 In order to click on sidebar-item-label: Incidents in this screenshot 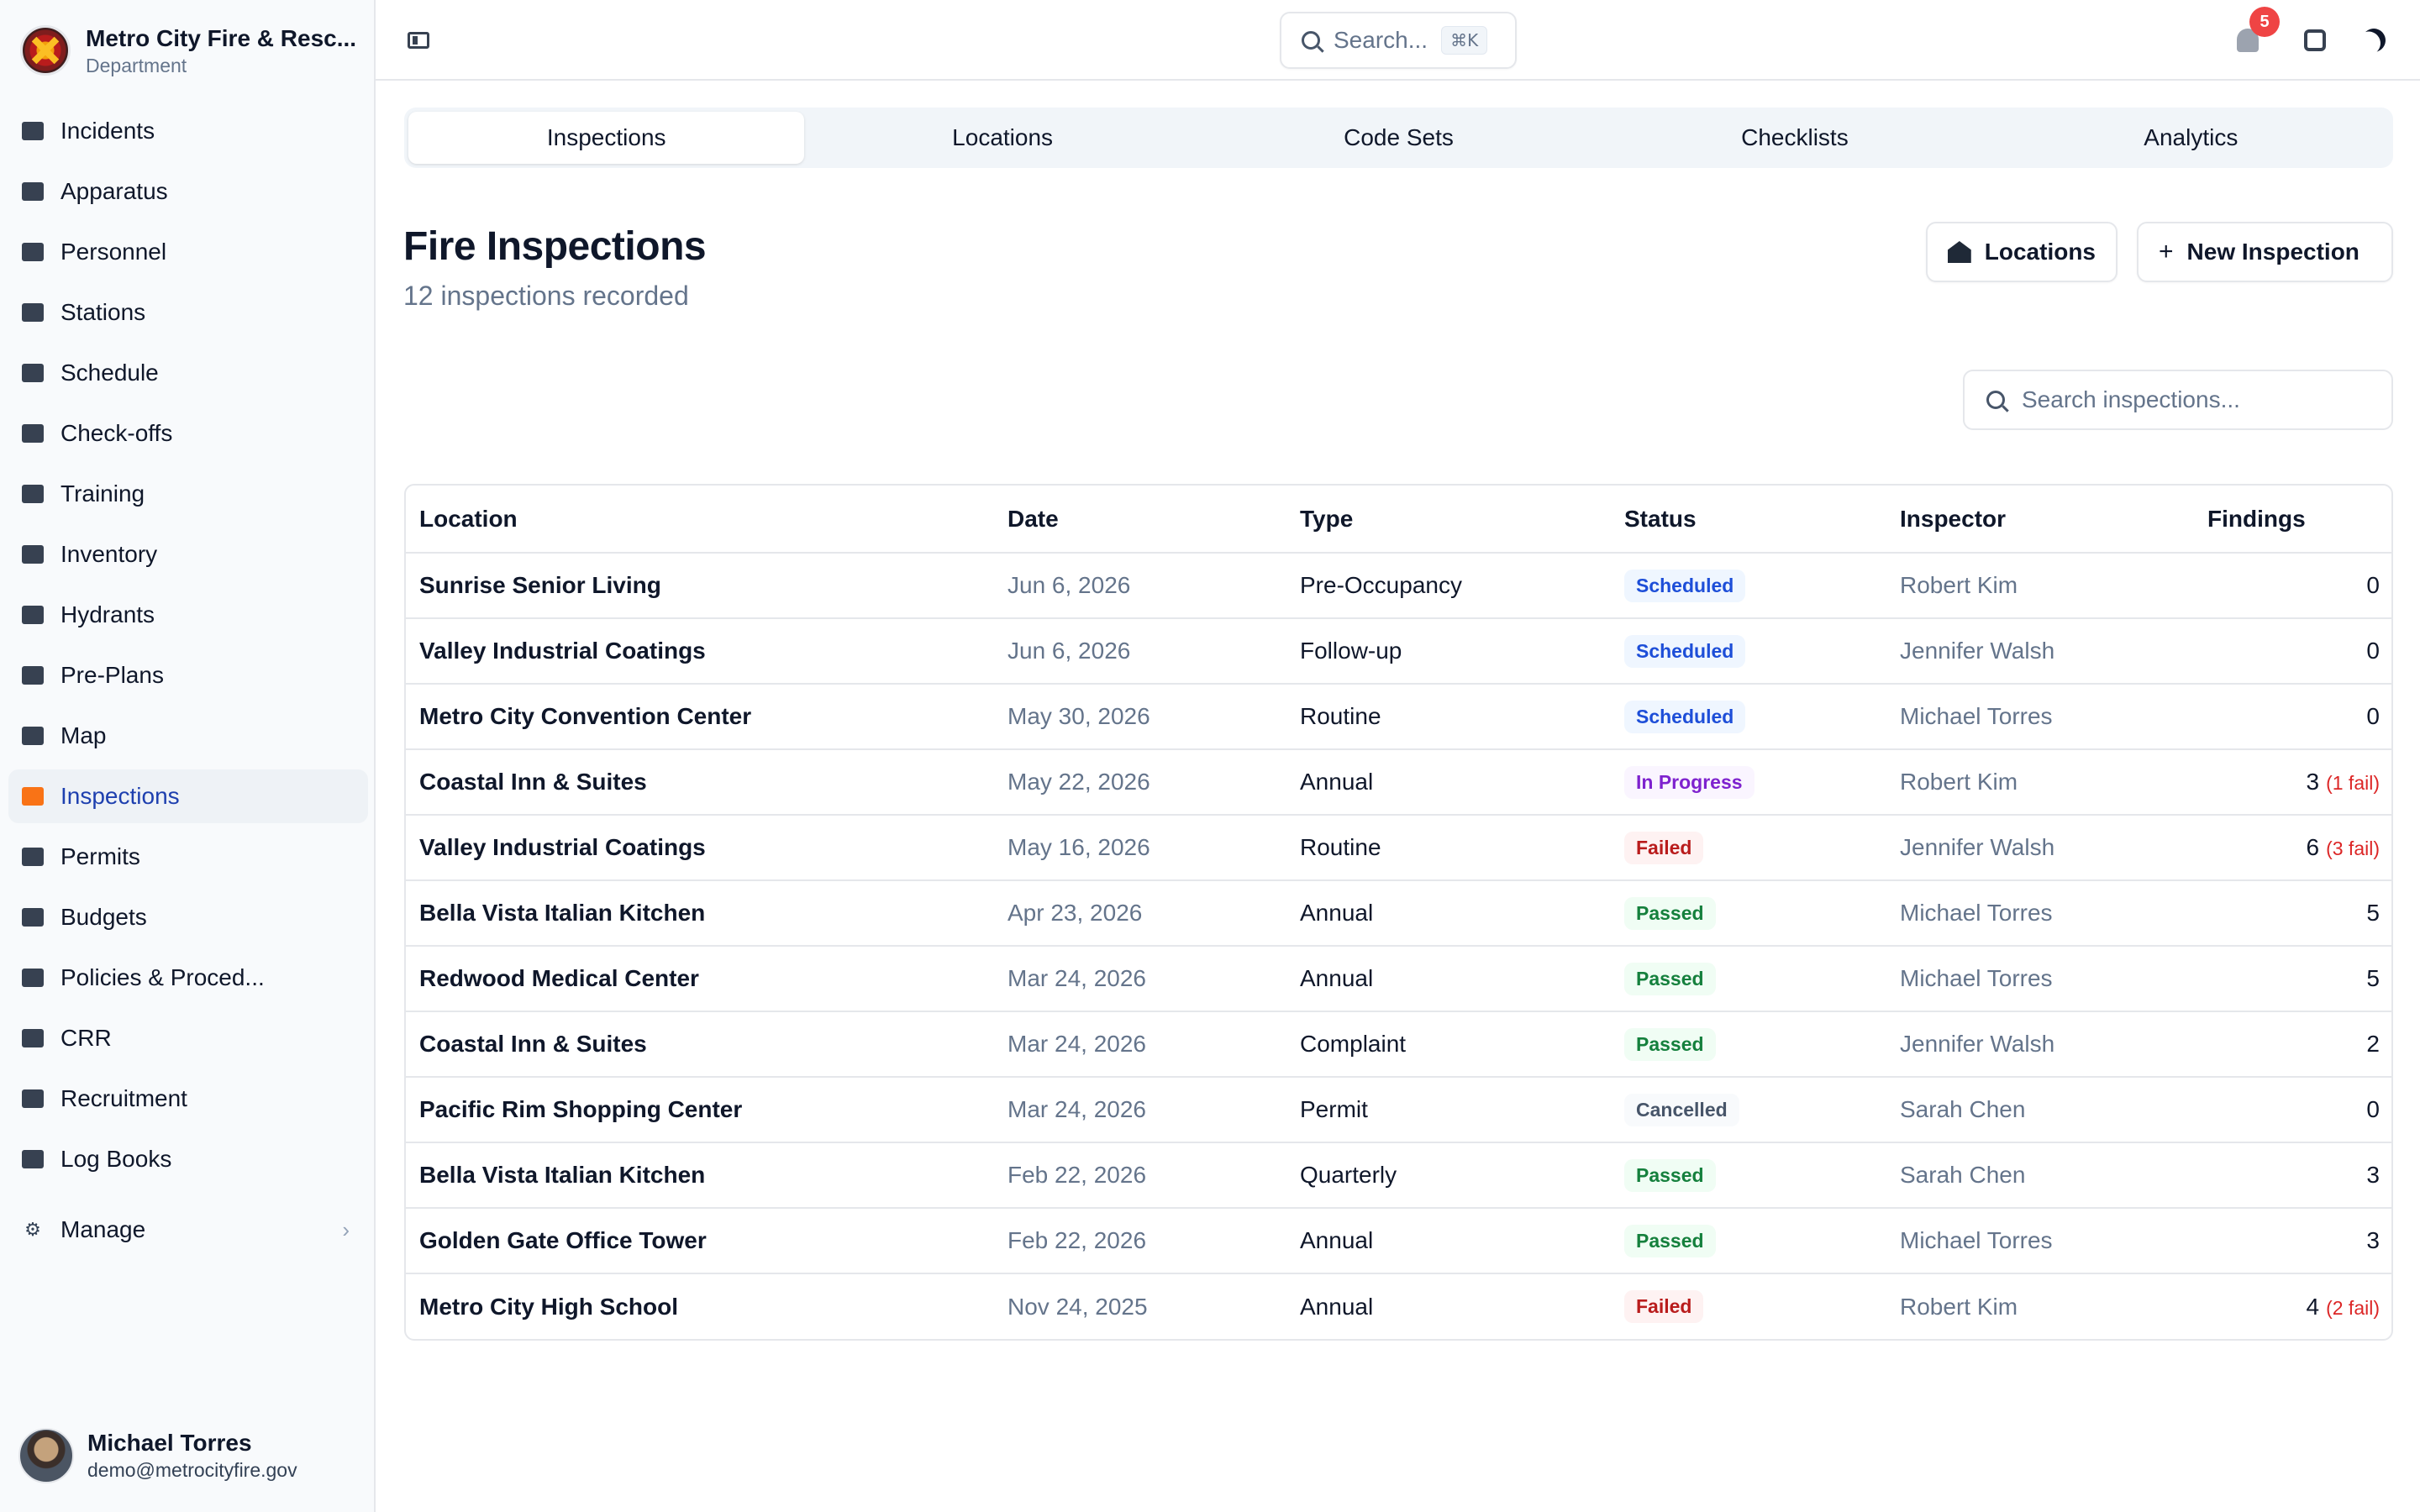, I will do `click(107, 131)`.